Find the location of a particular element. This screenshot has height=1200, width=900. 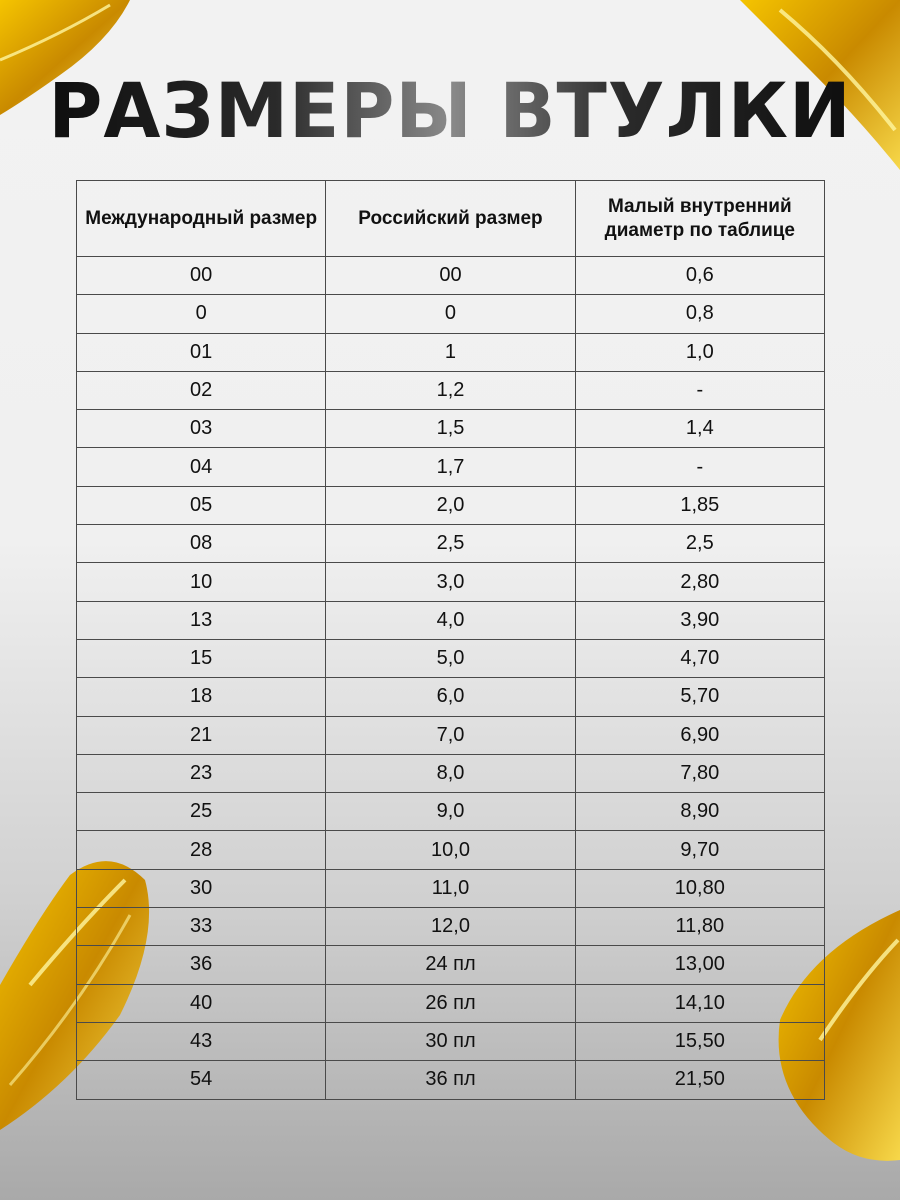

cell-russian-size: 36 пл is located at coordinates (450, 1080).